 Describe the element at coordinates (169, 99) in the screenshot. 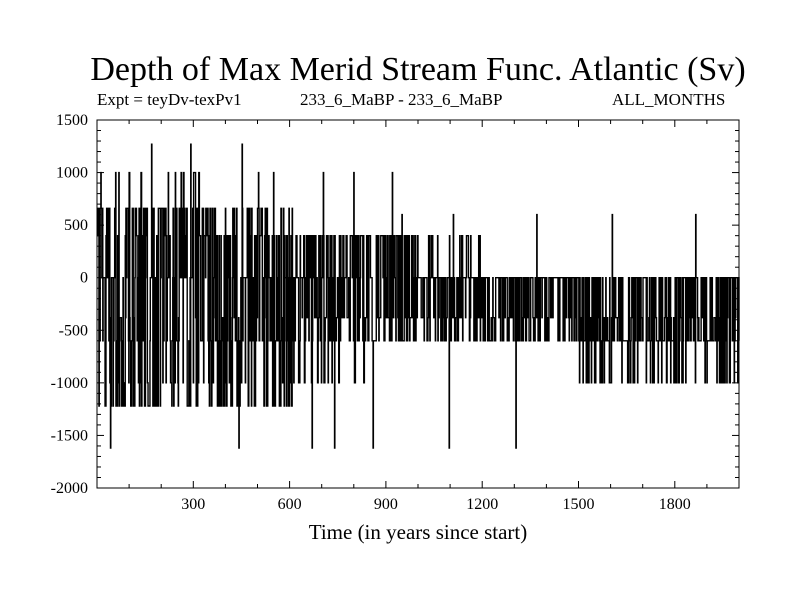

I see `experiment-label: Expt = teyDv-texPv1` at that location.